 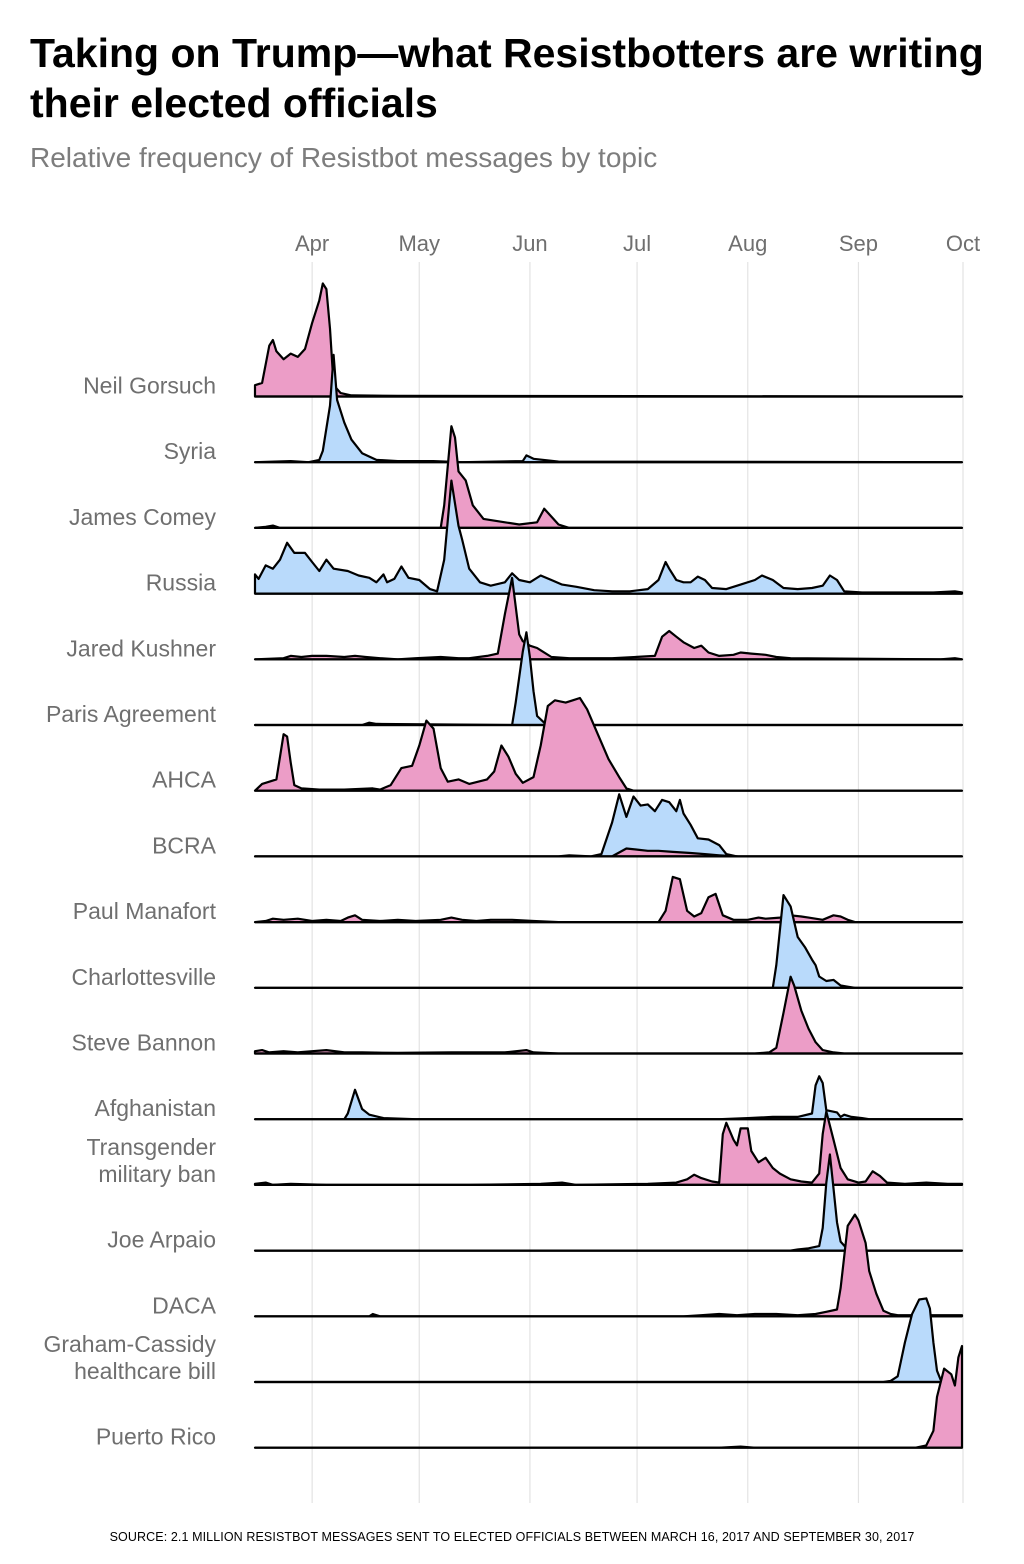 I want to click on ridge-row-steve-bannon, so click(x=608, y=1015).